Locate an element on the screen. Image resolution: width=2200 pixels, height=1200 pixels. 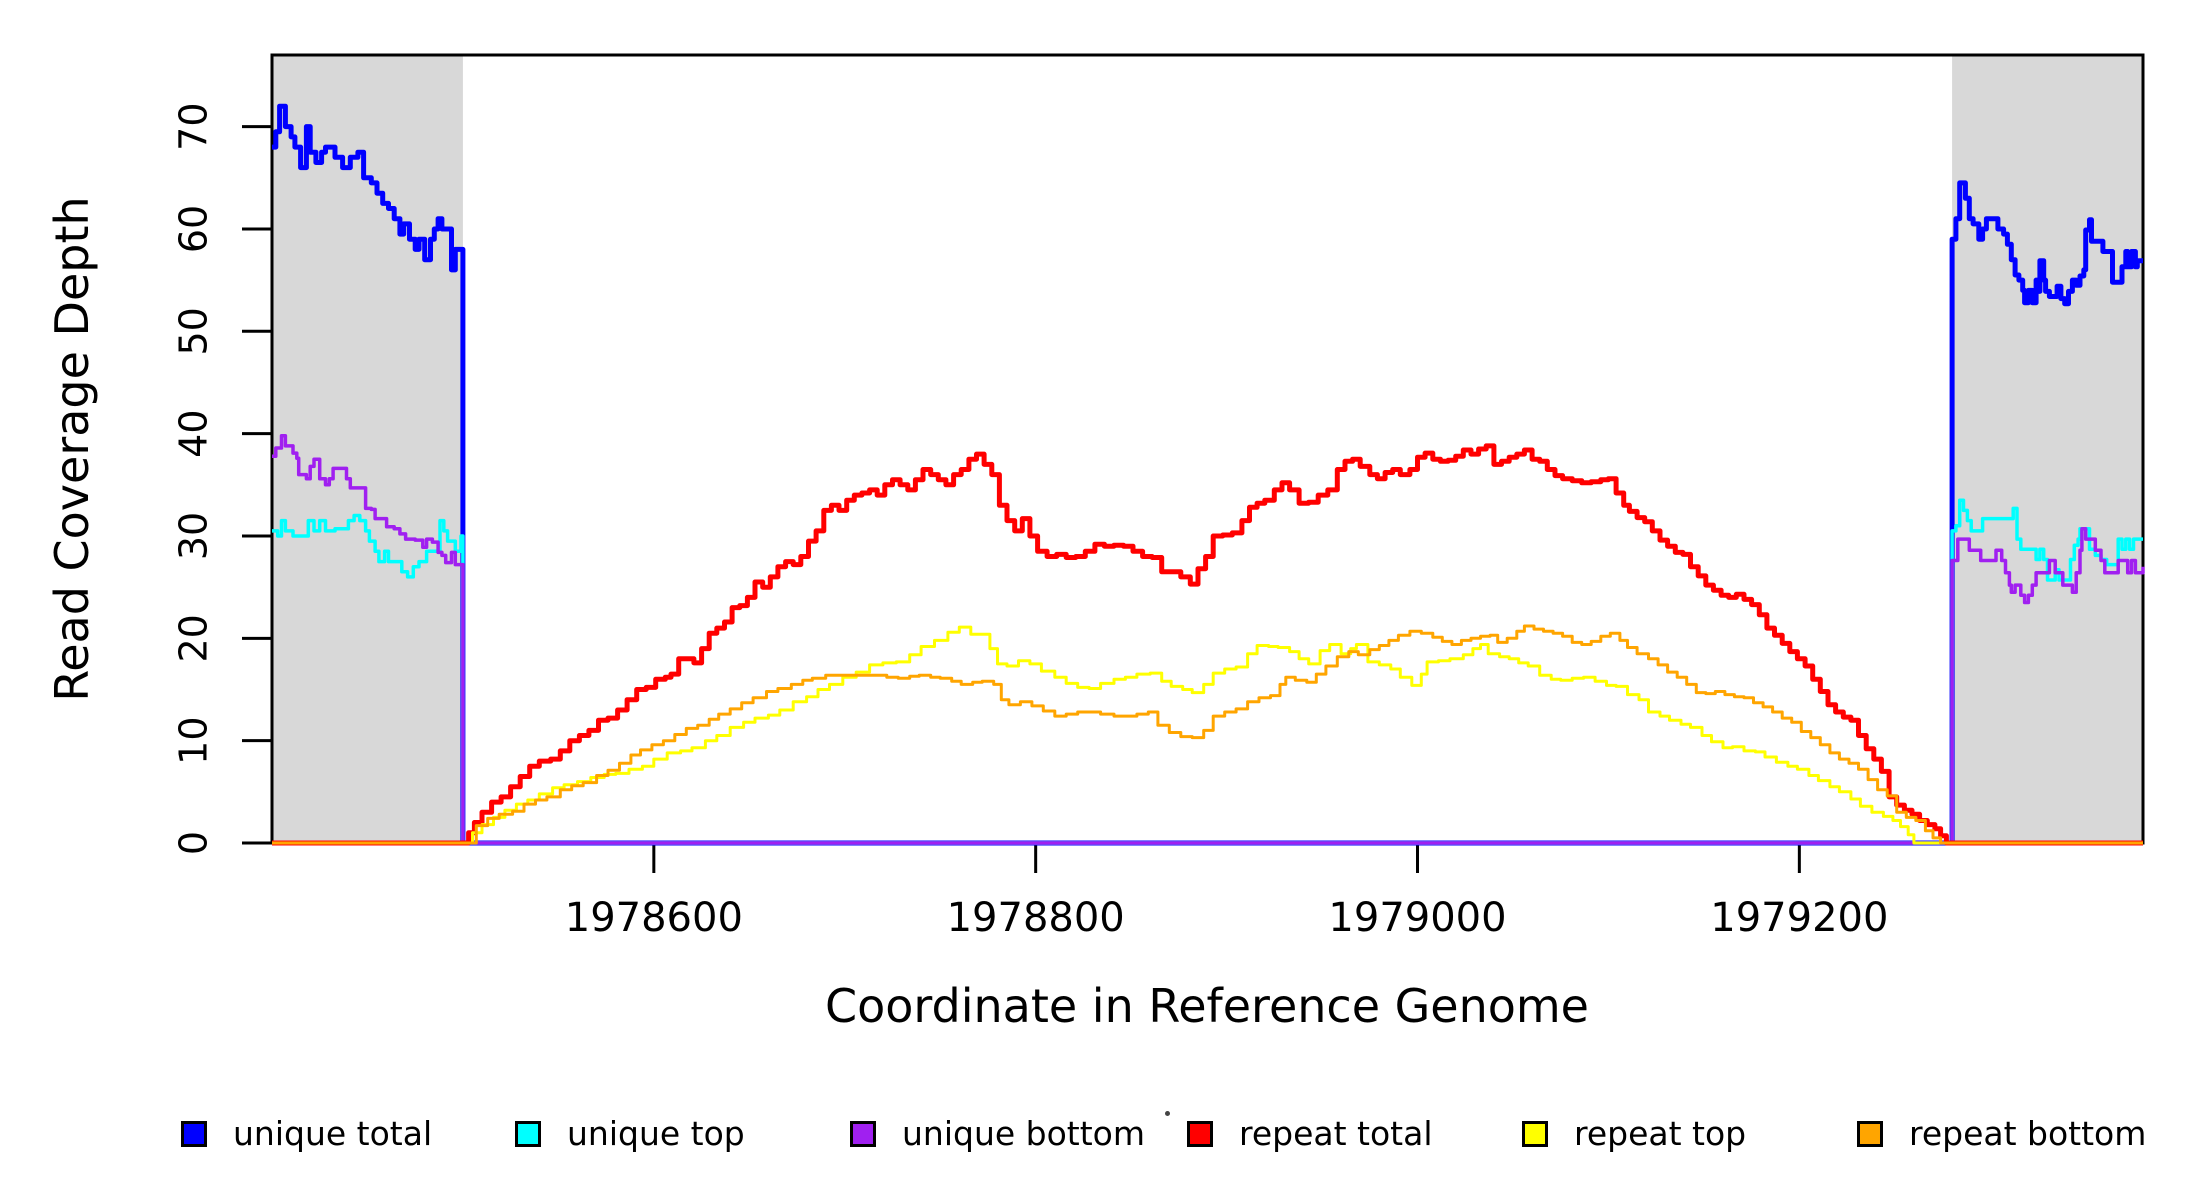
shaded-region-right is located at coordinates (2047, 449).